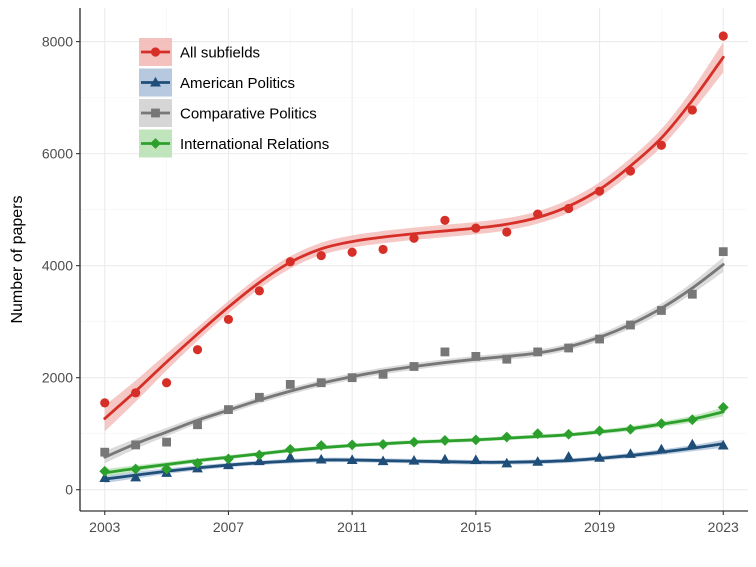  Describe the element at coordinates (321, 383) in the screenshot. I see `data-point-comparative-politics-2010` at that location.